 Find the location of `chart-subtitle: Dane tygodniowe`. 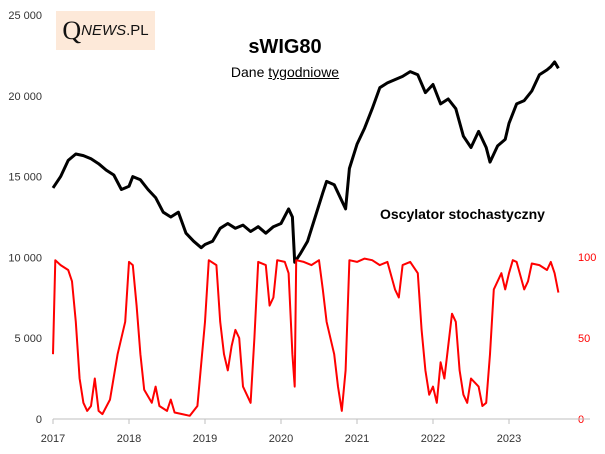

chart-subtitle: Dane tygodniowe is located at coordinates (285, 72).